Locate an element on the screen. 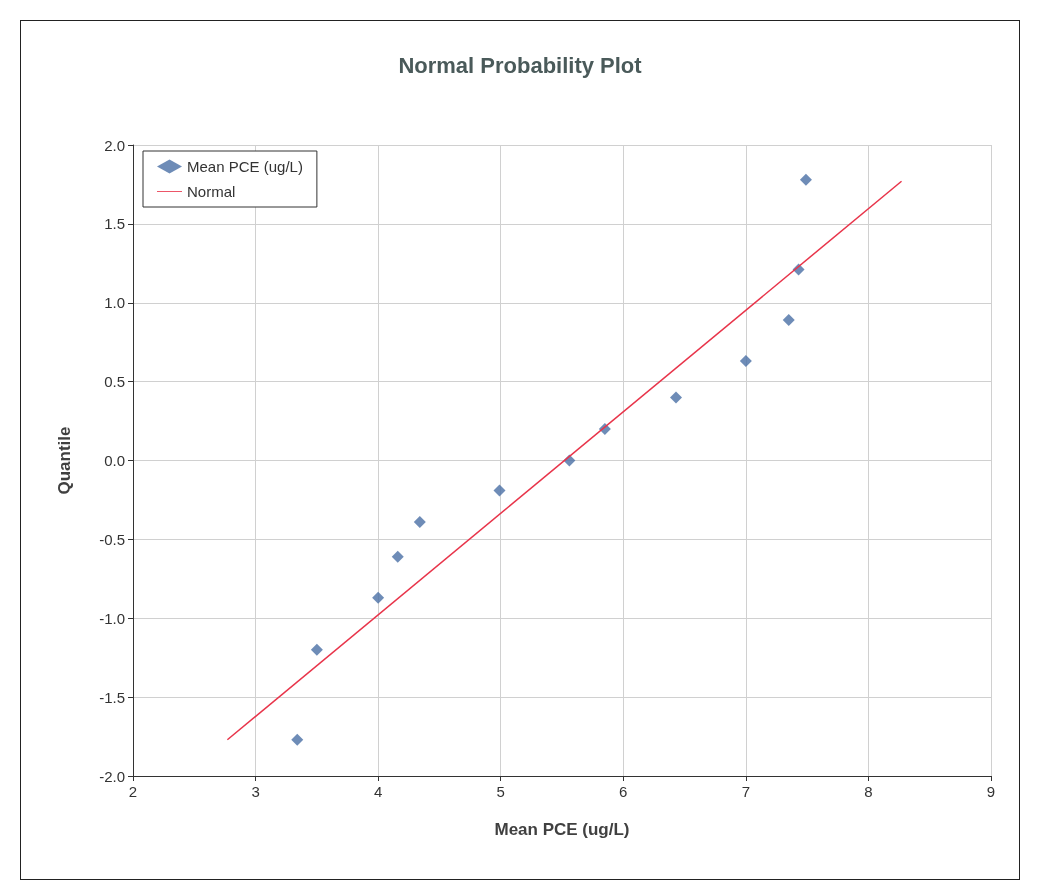 This screenshot has width=1041, height=895. y-tick-label: 0.5 is located at coordinates (114, 382).